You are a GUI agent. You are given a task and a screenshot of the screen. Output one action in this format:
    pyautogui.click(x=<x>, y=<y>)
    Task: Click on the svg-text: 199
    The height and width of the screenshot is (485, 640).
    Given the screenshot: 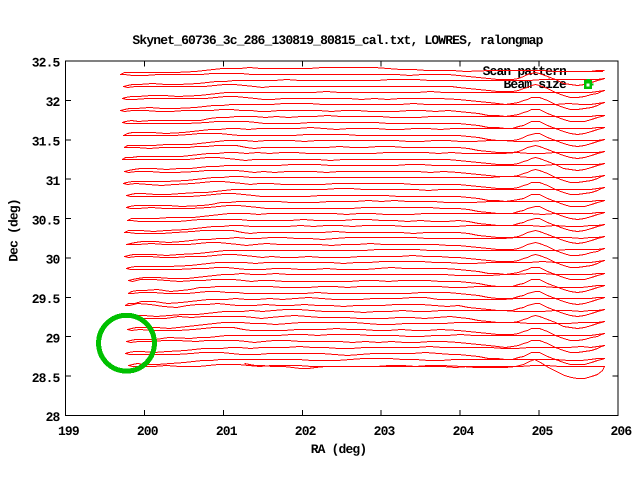 What is the action you would take?
    pyautogui.click(x=69, y=431)
    